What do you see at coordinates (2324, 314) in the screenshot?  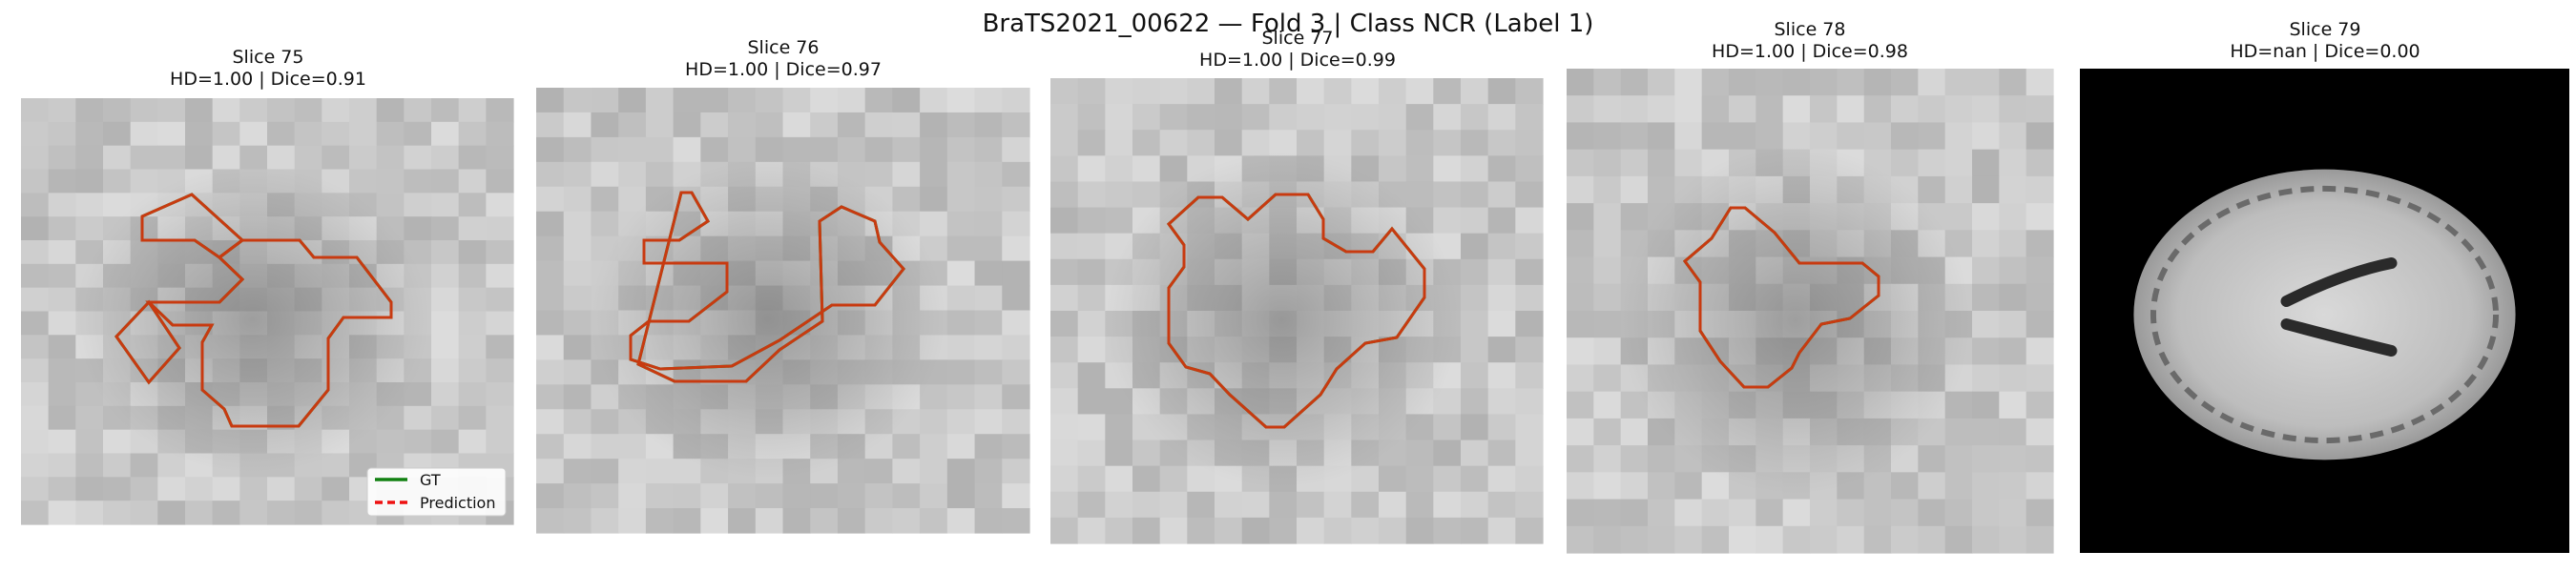 I see `brain-outline` at bounding box center [2324, 314].